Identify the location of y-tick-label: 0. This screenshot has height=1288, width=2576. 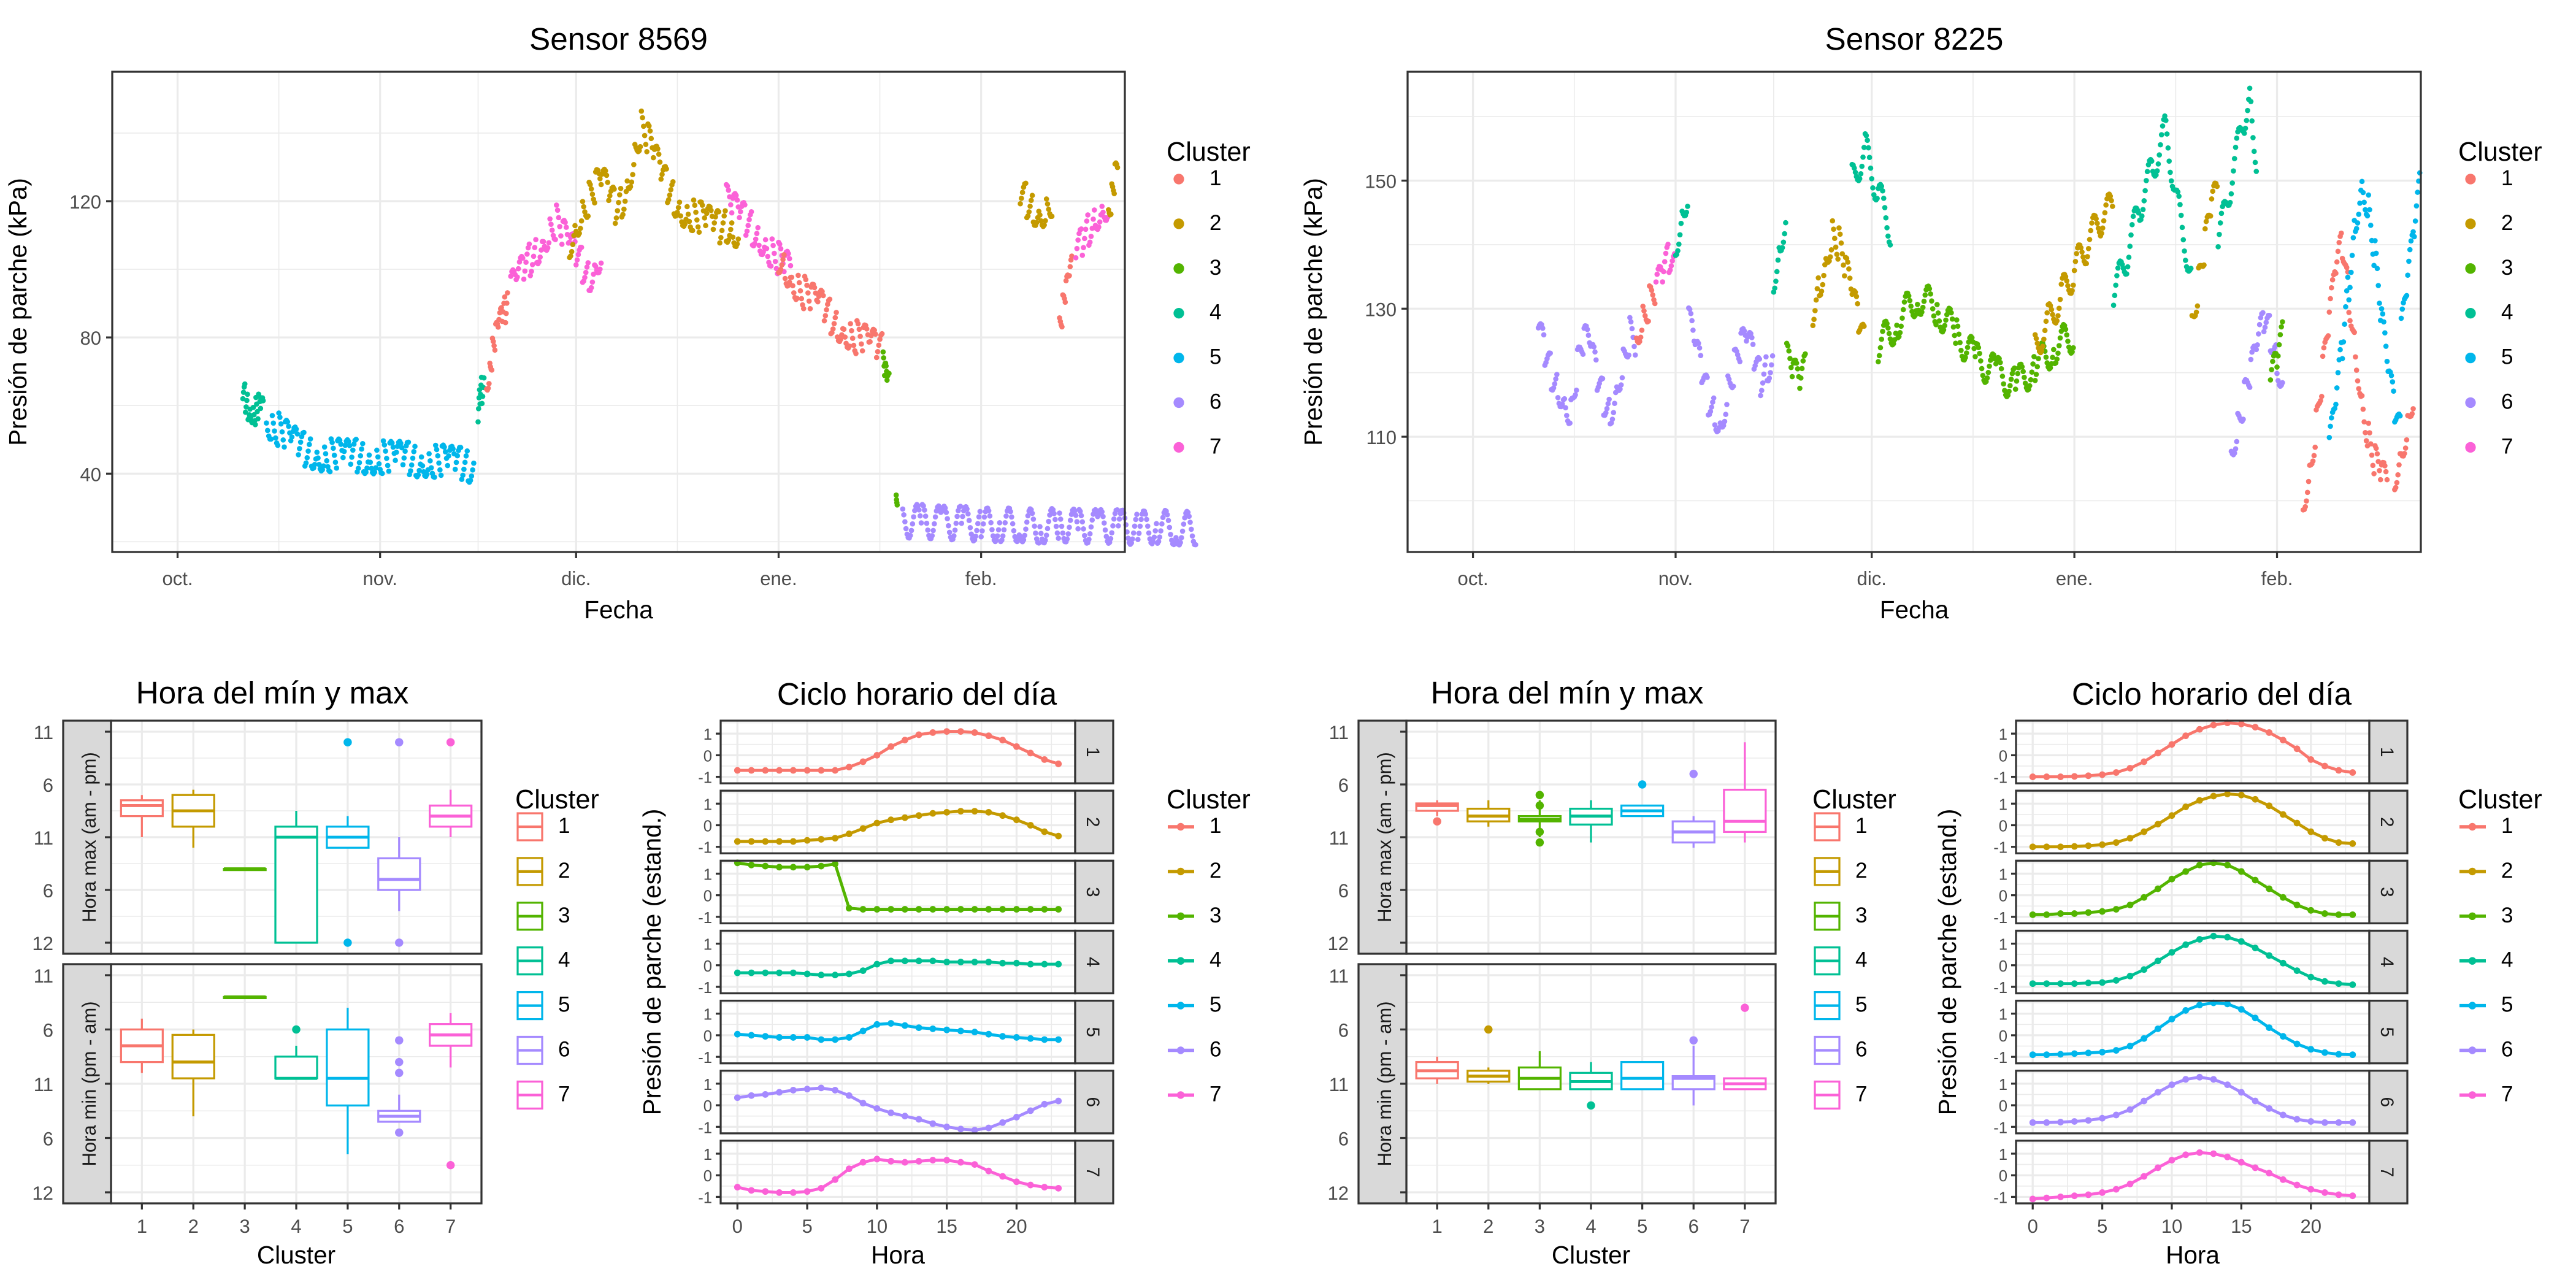
(2003, 896).